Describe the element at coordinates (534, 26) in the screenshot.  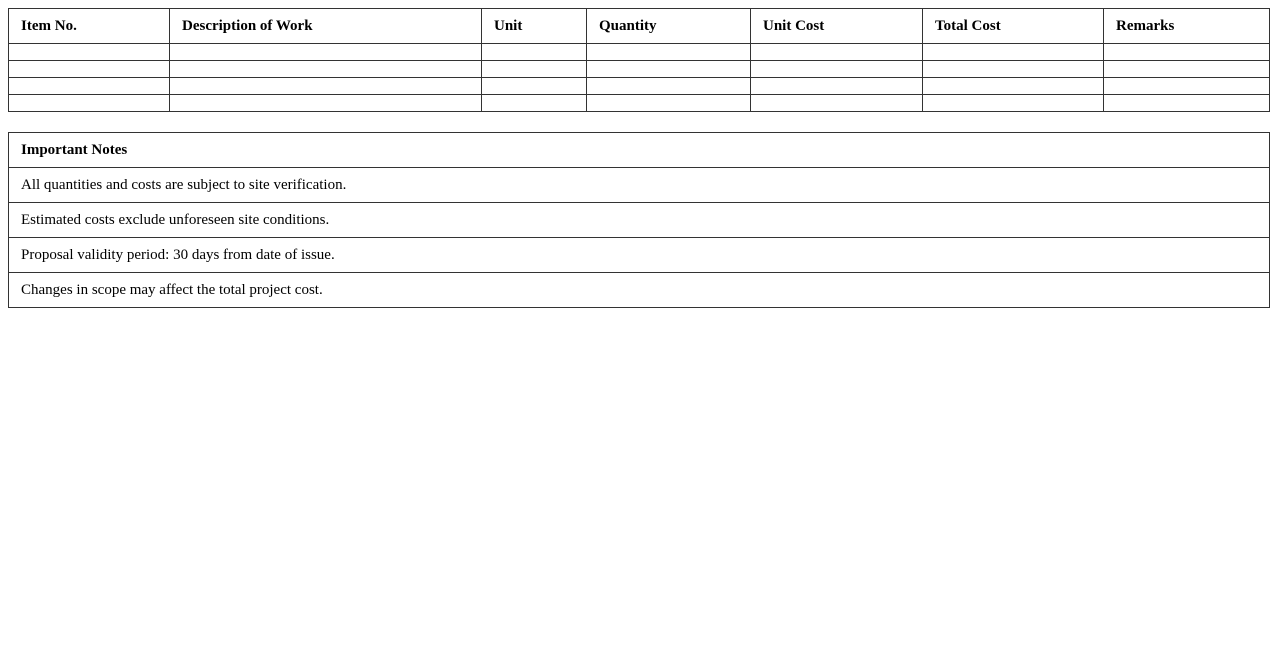
I see `col-unit: Unit` at that location.